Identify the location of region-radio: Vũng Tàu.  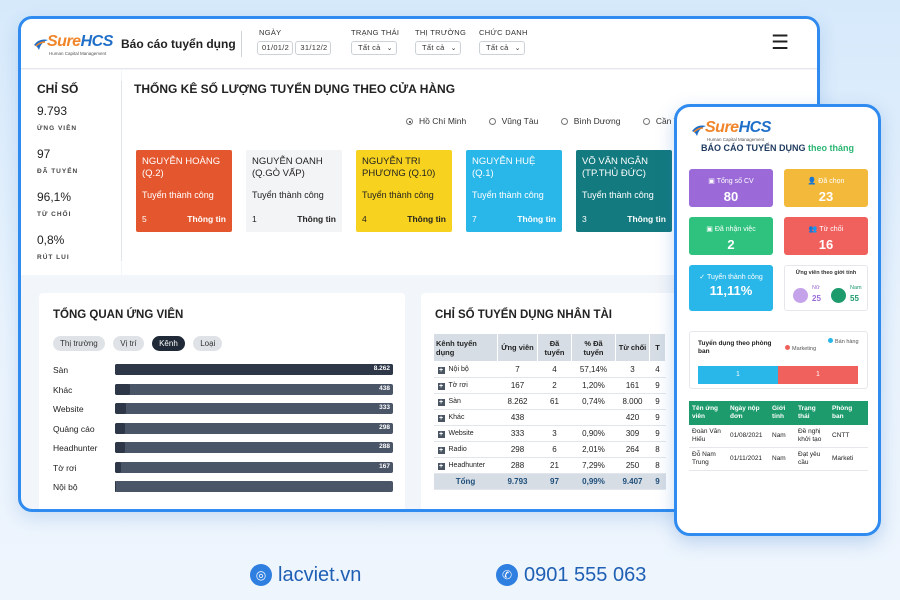
(513, 121).